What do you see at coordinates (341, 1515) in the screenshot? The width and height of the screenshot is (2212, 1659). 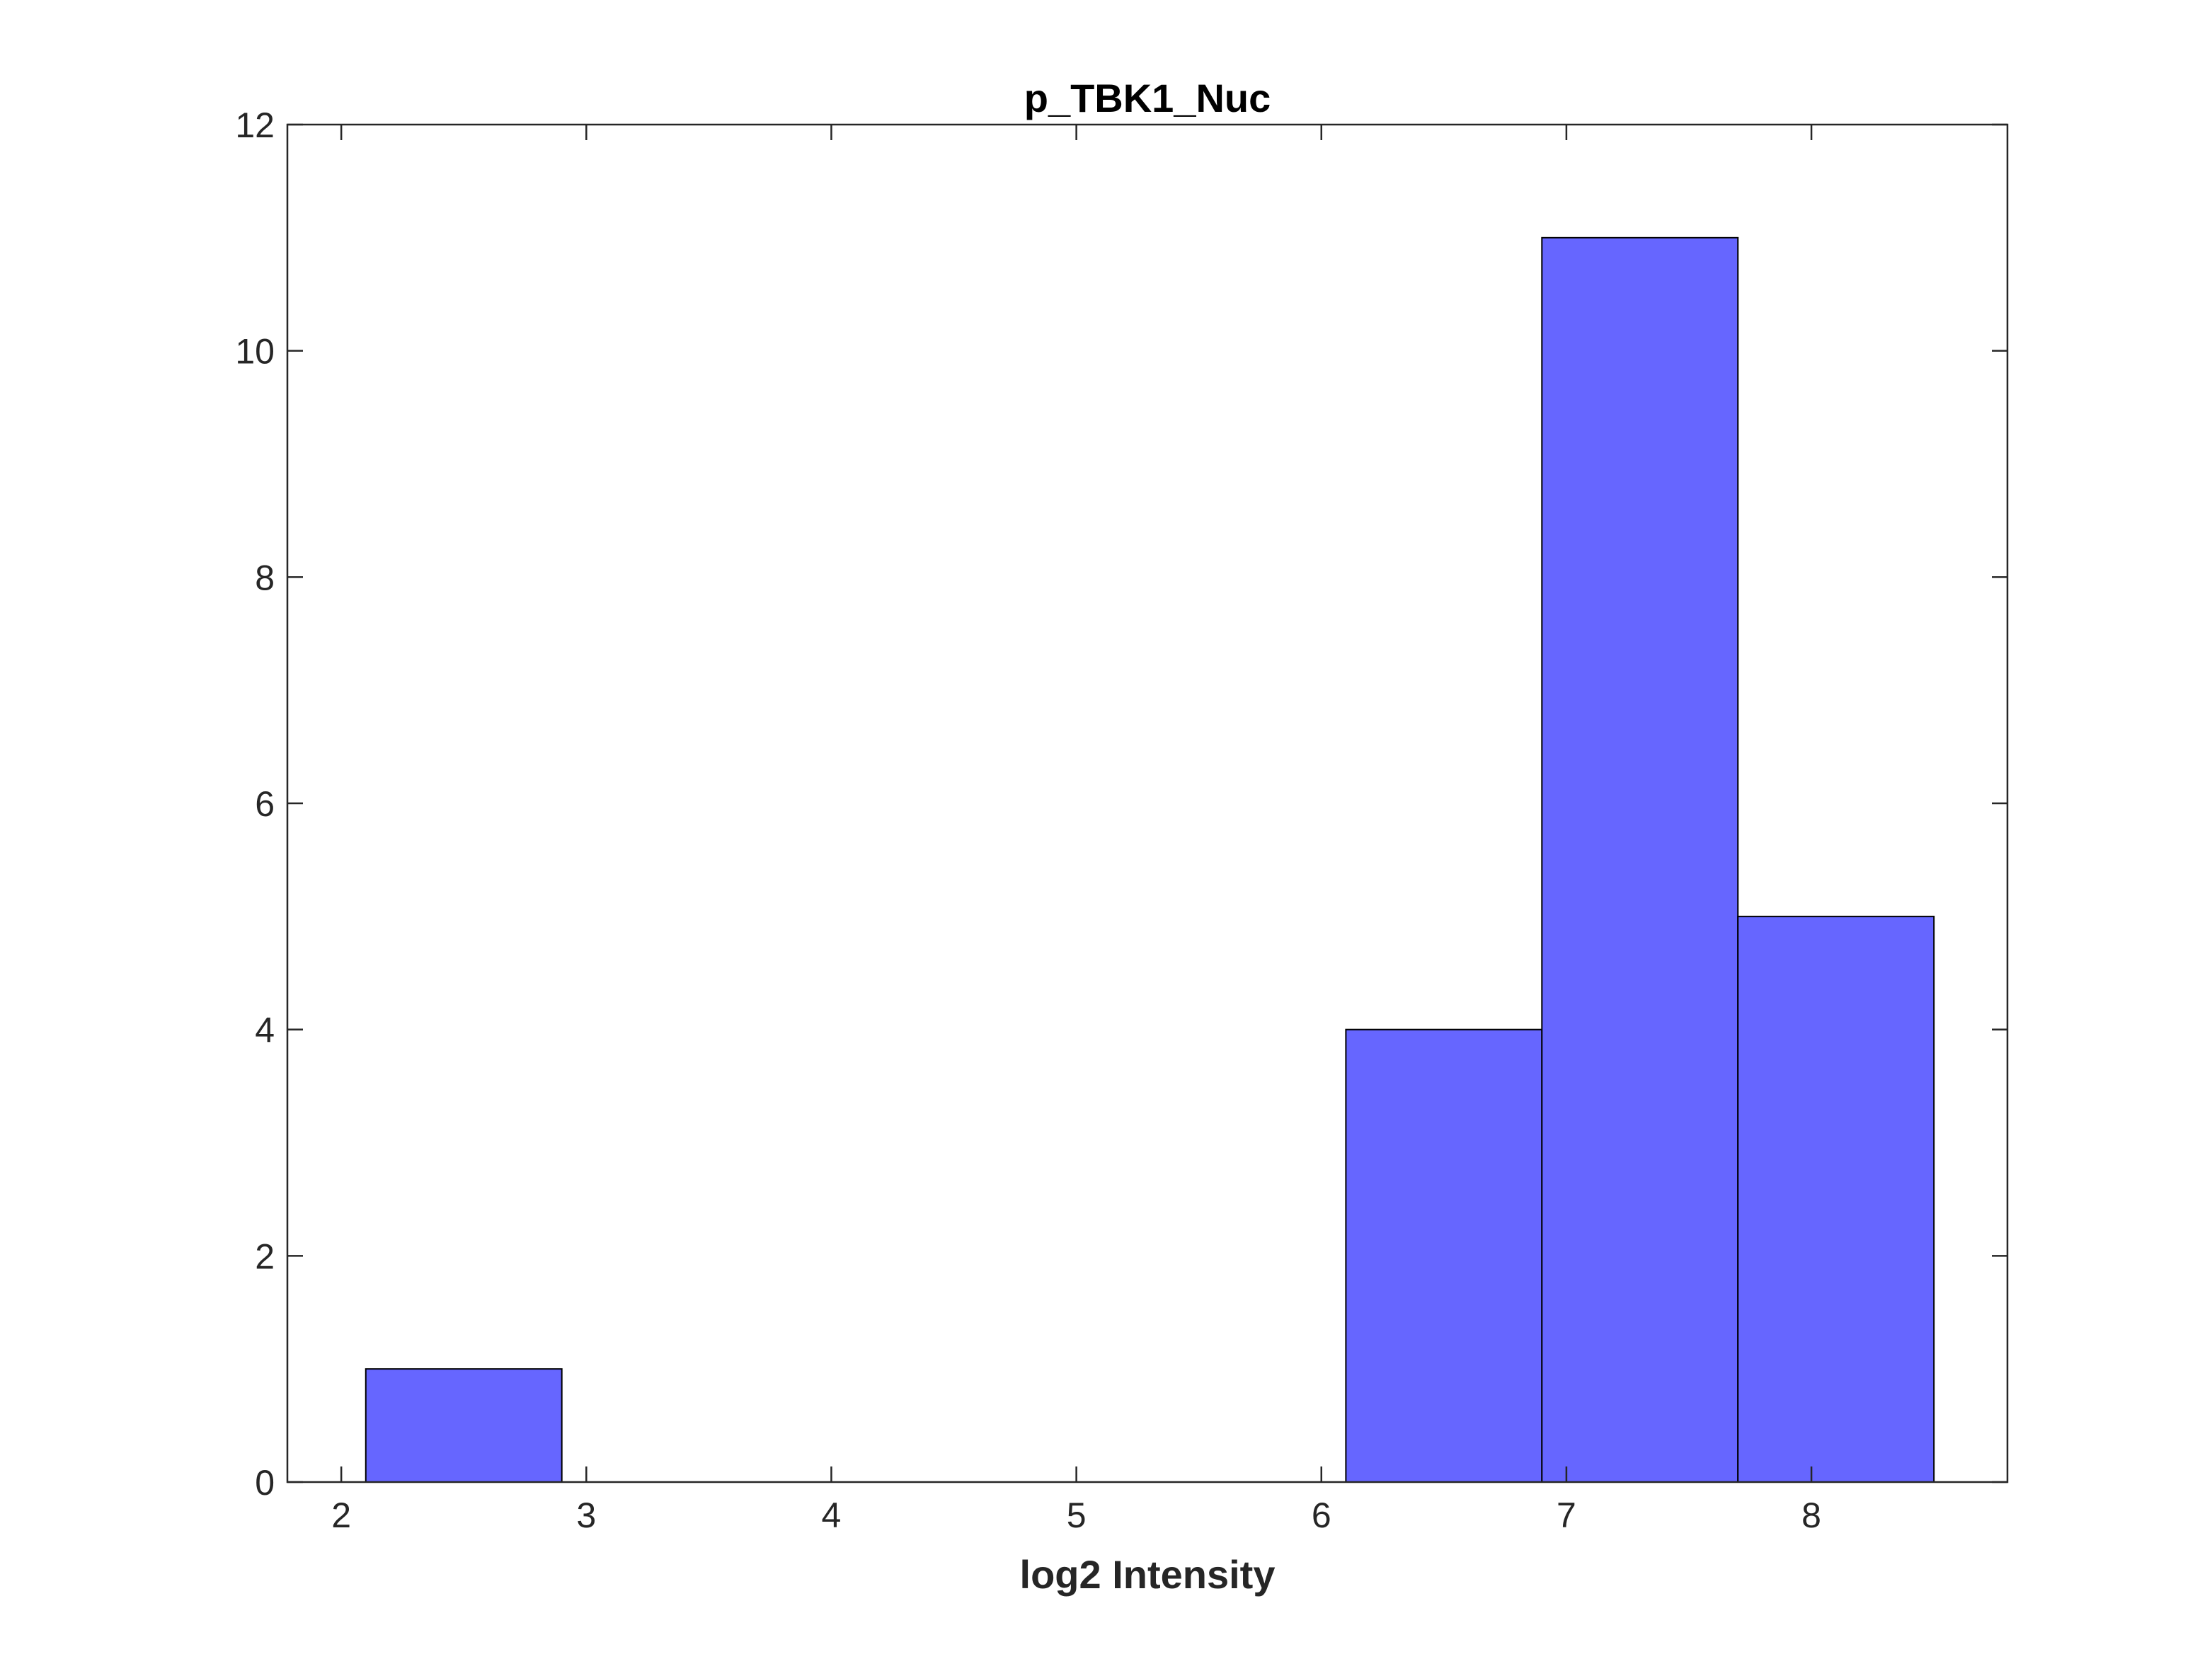 I see `x-tick-label-0: 2` at bounding box center [341, 1515].